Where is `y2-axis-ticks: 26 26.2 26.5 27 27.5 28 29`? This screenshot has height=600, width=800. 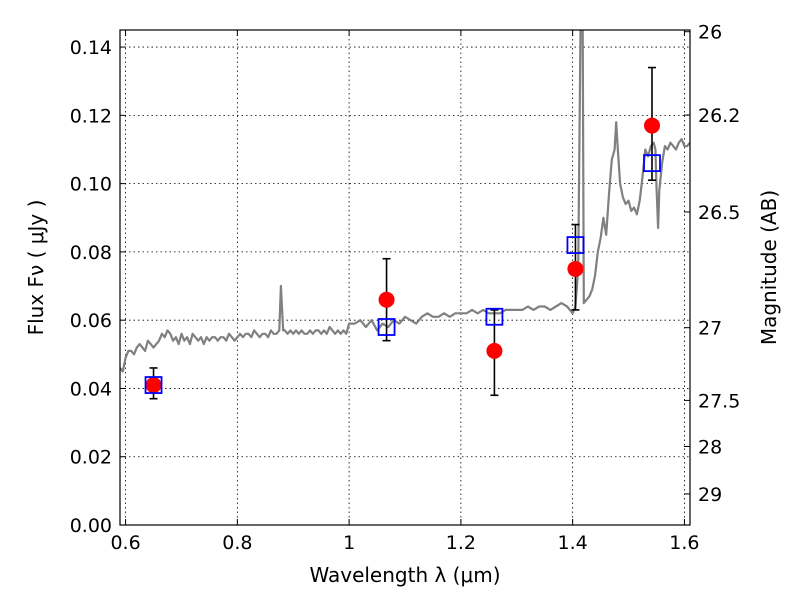
y2-axis-ticks: 26 26.2 26.5 27 27.5 28 29 is located at coordinates (712, 264).